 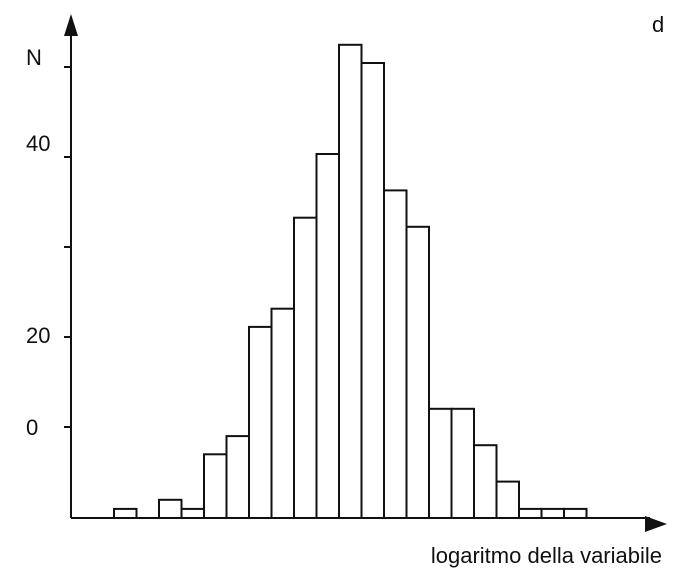 What do you see at coordinates (32, 427) in the screenshot?
I see `y-tick-label-0: 0` at bounding box center [32, 427].